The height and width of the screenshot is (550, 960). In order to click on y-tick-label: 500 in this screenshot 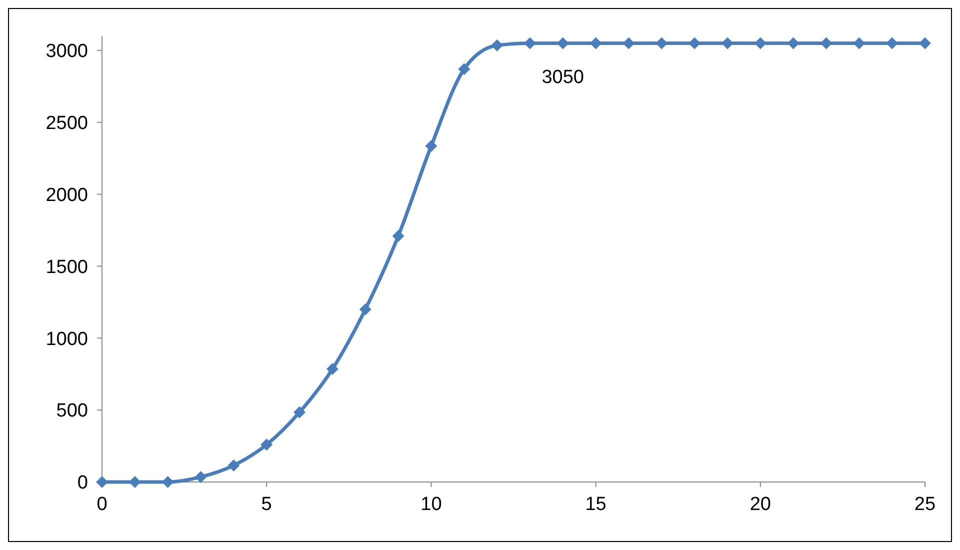, I will do `click(72, 411)`.